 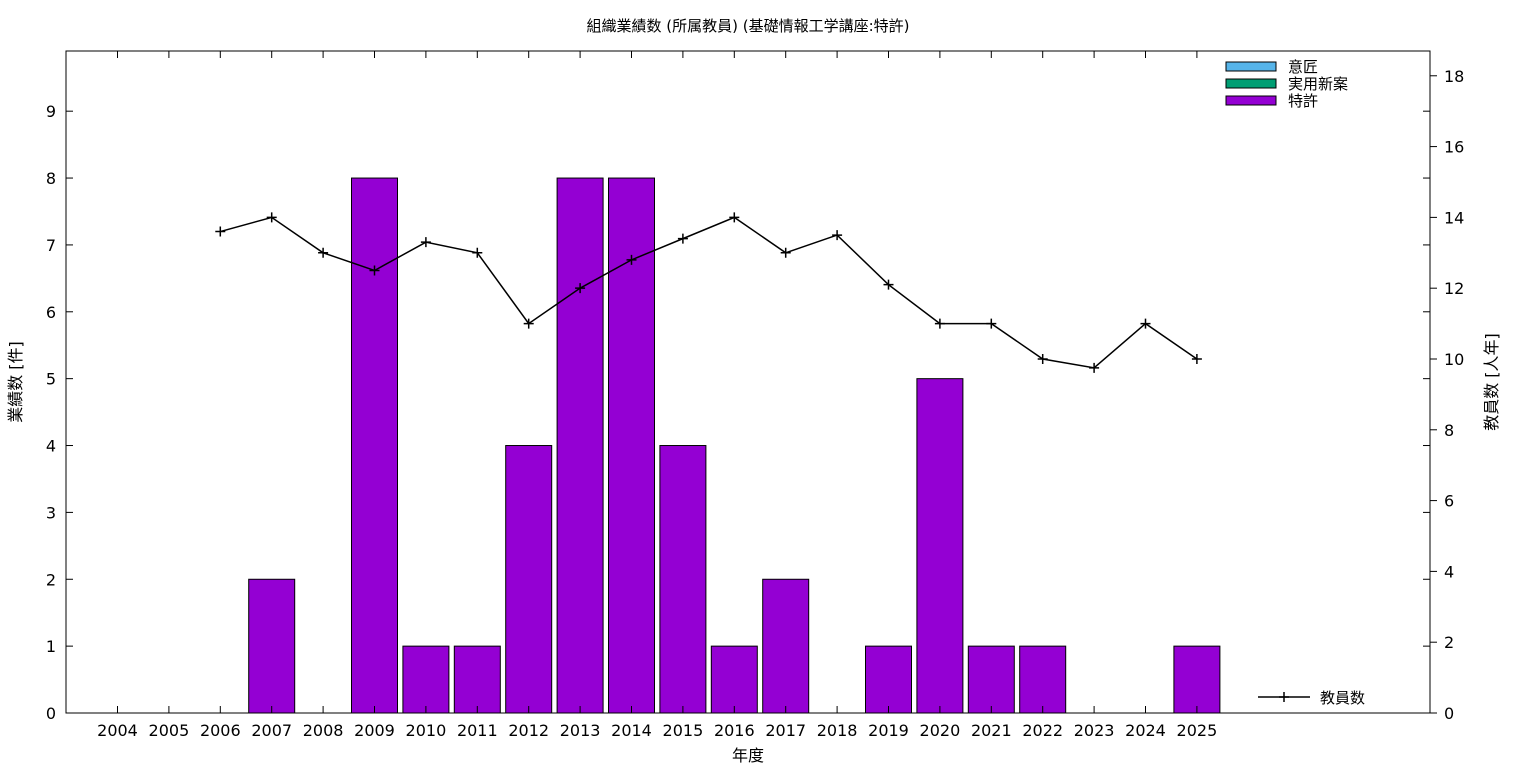 I want to click on y-tick-label: 1, so click(x=51, y=646).